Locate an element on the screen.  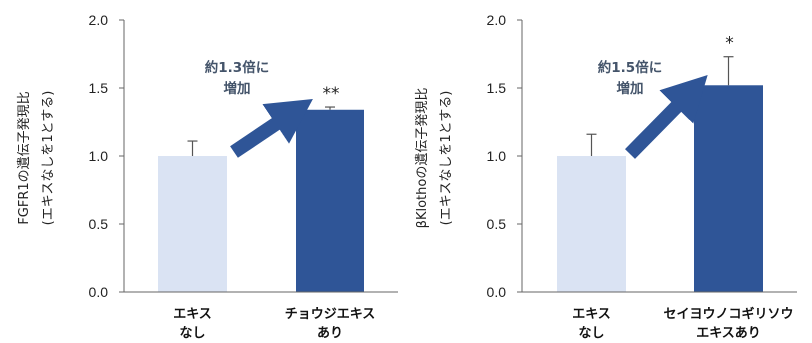
y-axis-title: βKlothoの遺伝子発現比 is located at coordinates (422, 158).